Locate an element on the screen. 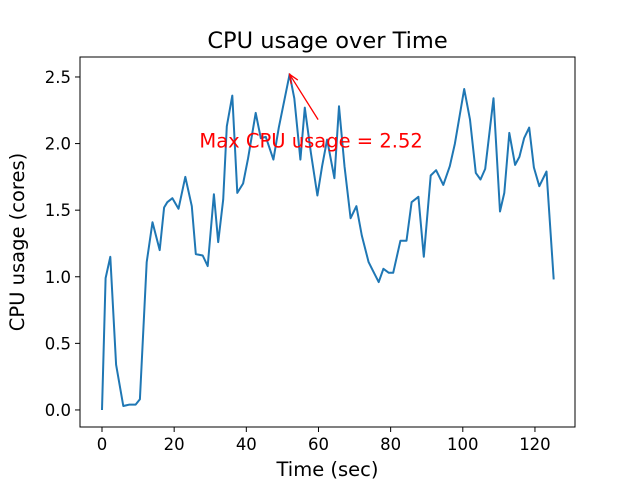 The image size is (640, 480). y-tick-label: 2.5 is located at coordinates (58, 77).